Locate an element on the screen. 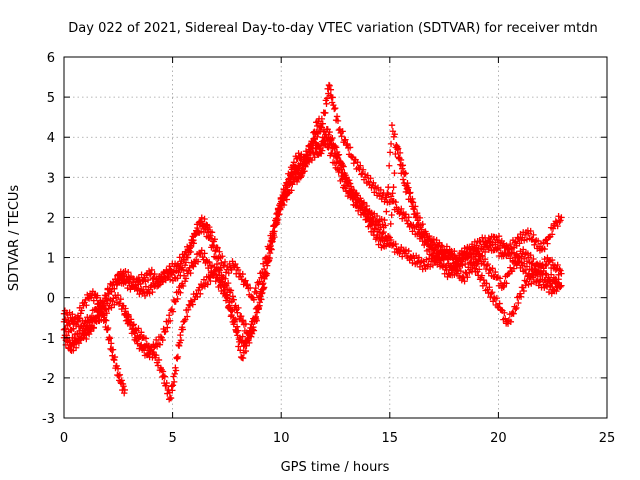 The height and width of the screenshot is (480, 640). y-axis-label: SDTVAR / TECUs is located at coordinates (14, 238).